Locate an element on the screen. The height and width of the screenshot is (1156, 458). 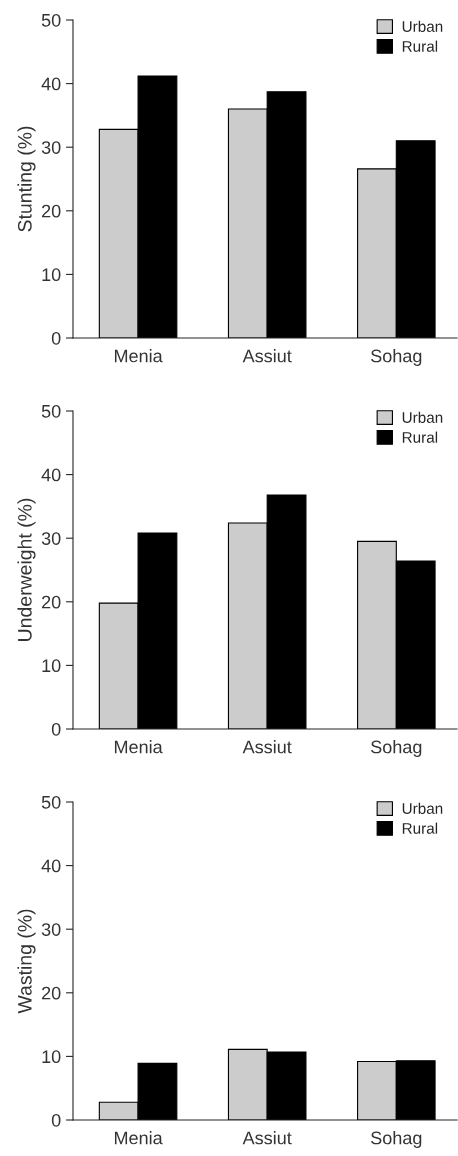
y-axis-title: Underweight (%) is located at coordinates (26, 569).